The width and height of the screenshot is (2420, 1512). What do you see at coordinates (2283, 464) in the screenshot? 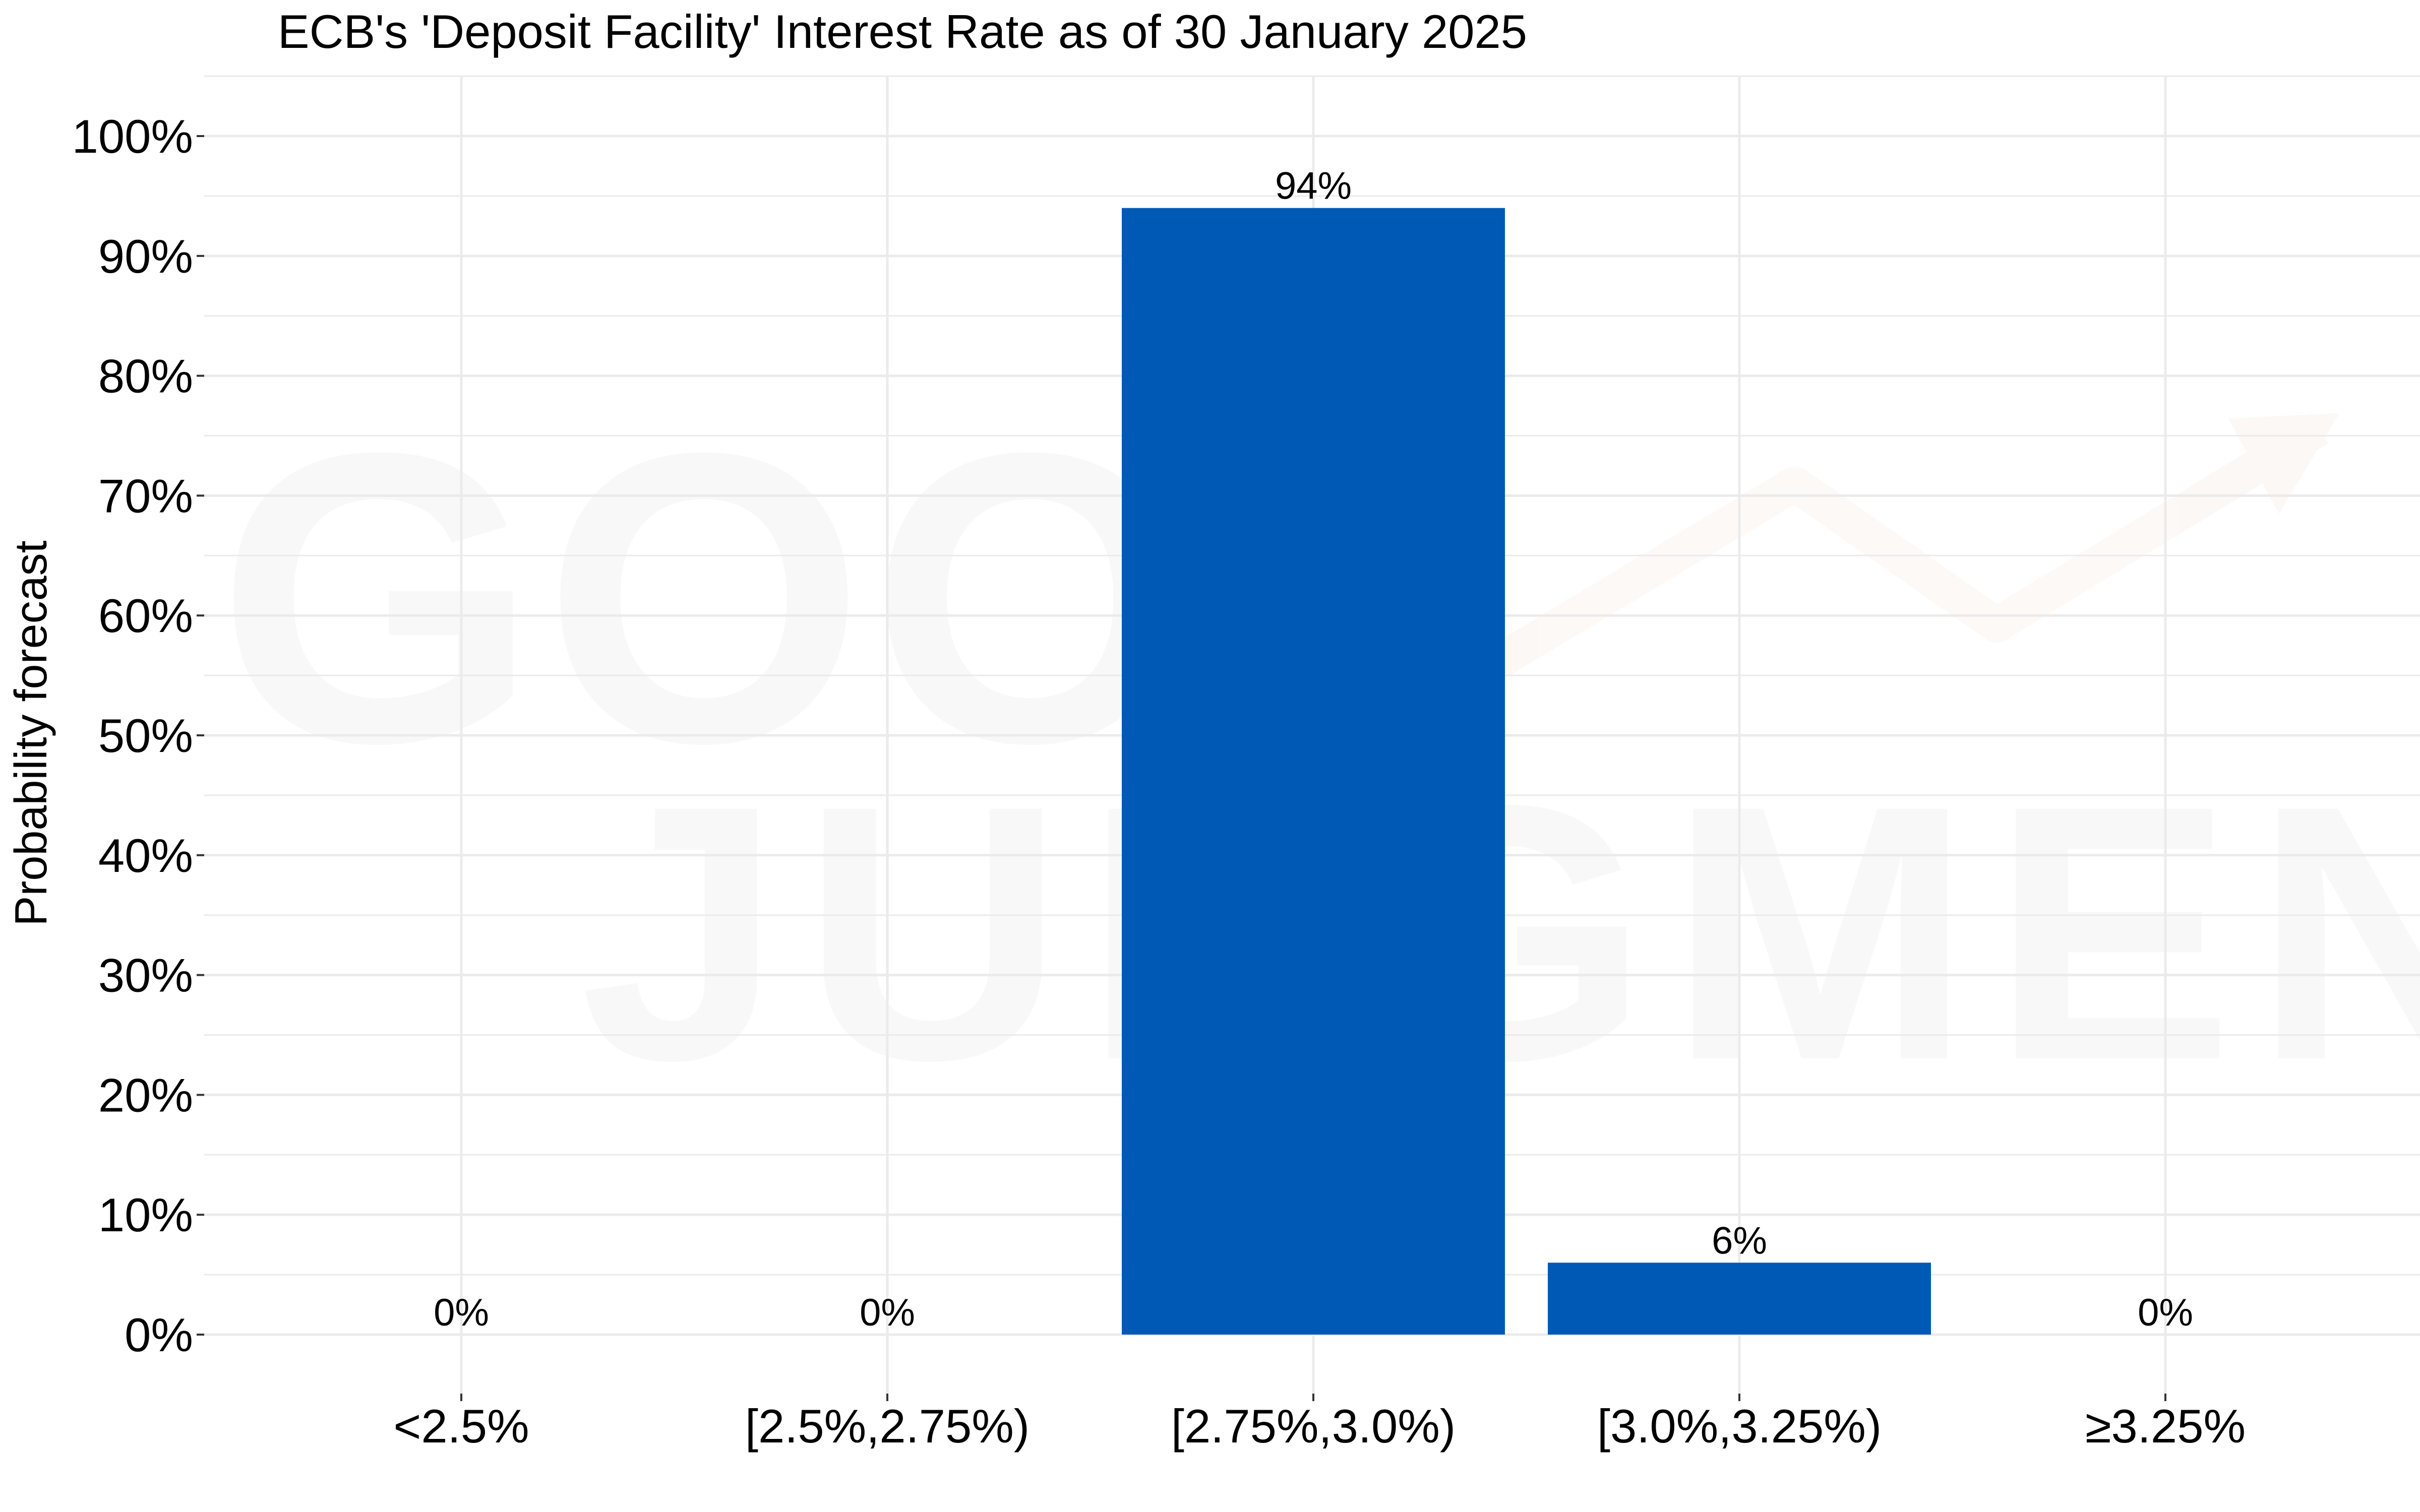
I see `watermark-arrowhead-icon` at bounding box center [2283, 464].